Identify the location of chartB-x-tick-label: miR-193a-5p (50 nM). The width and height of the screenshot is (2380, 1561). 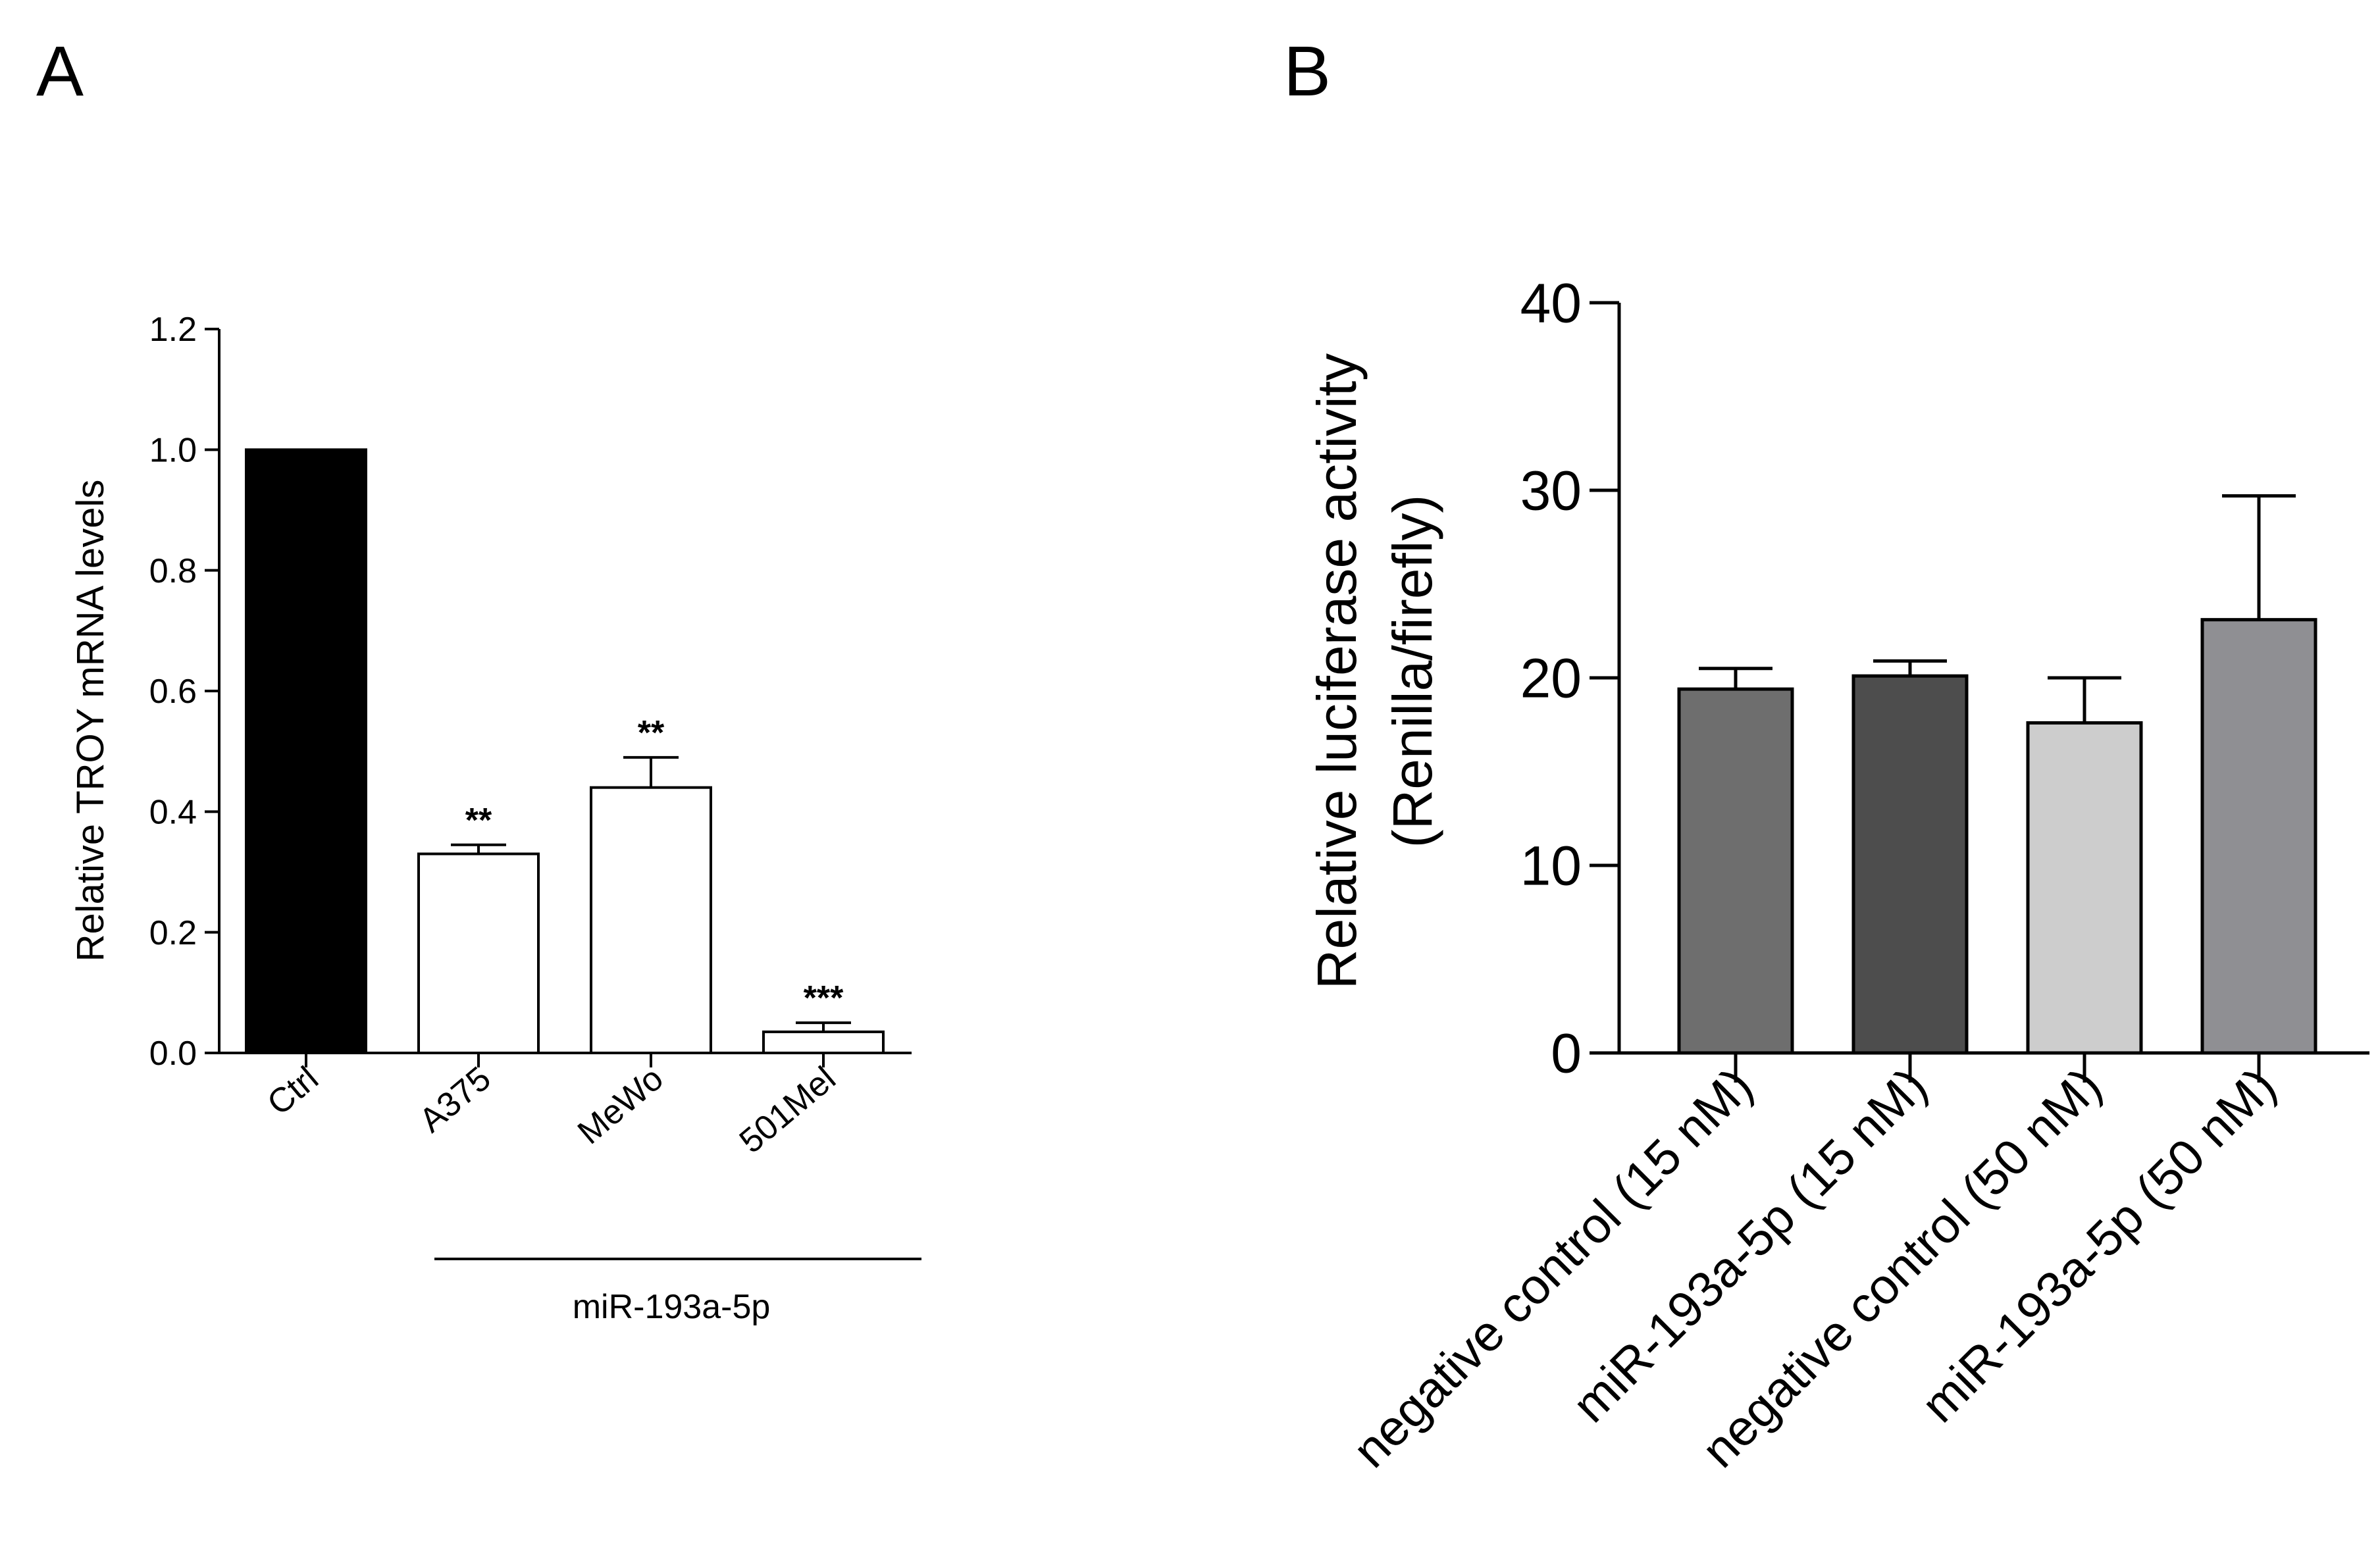
(2099, 1245).